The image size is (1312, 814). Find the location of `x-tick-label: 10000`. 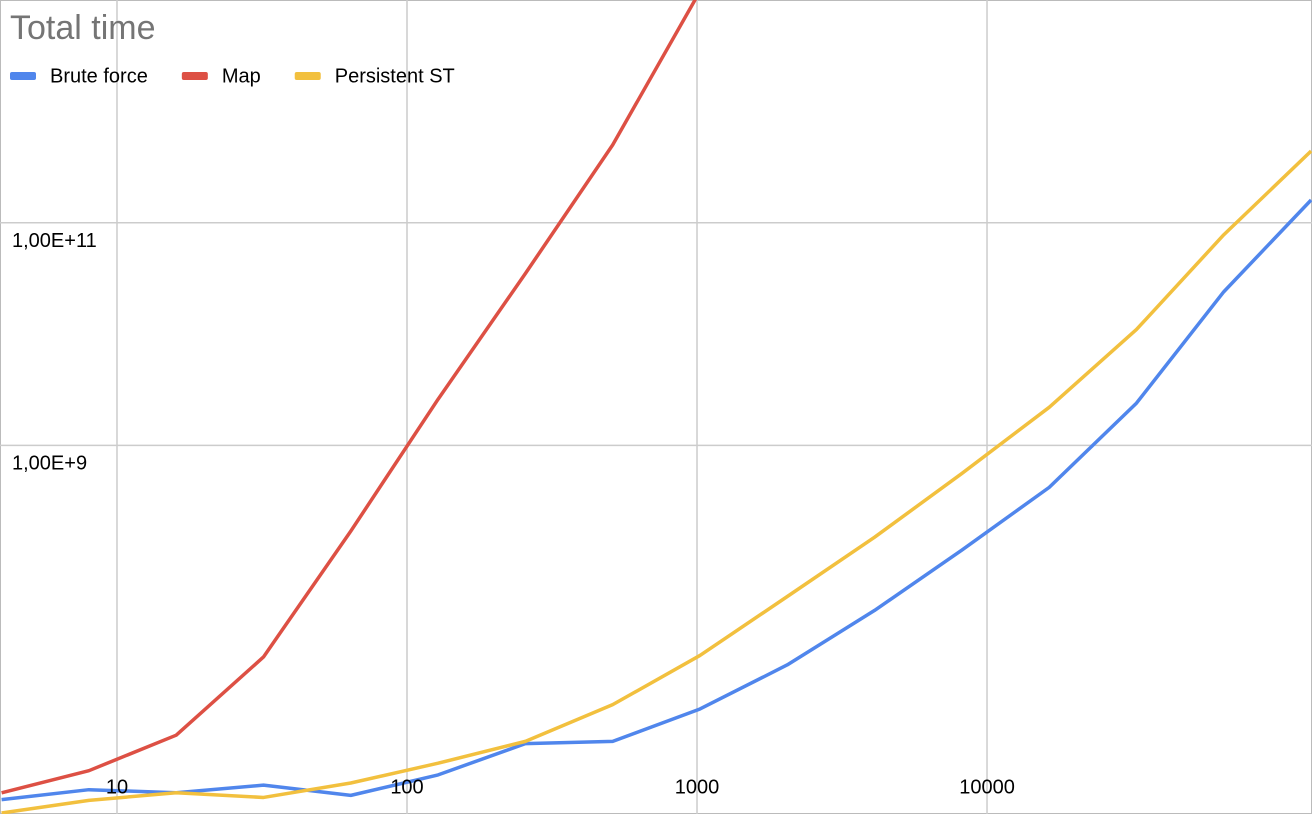

x-tick-label: 10000 is located at coordinates (987, 787).